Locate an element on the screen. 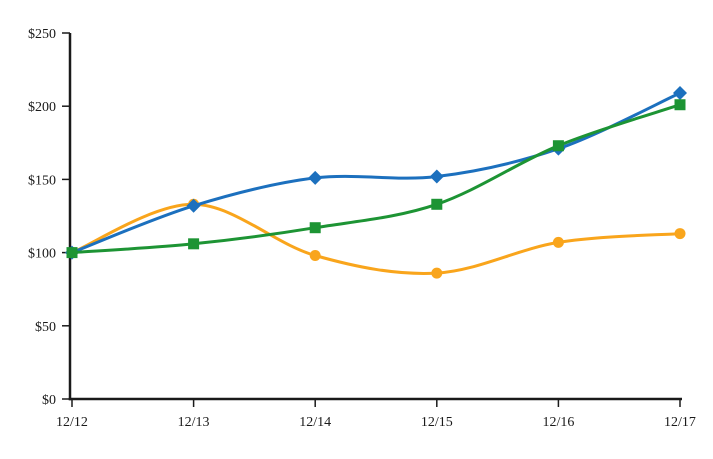 The image size is (713, 459). x-axis-tick-label: 12/16 is located at coordinates (558, 422).